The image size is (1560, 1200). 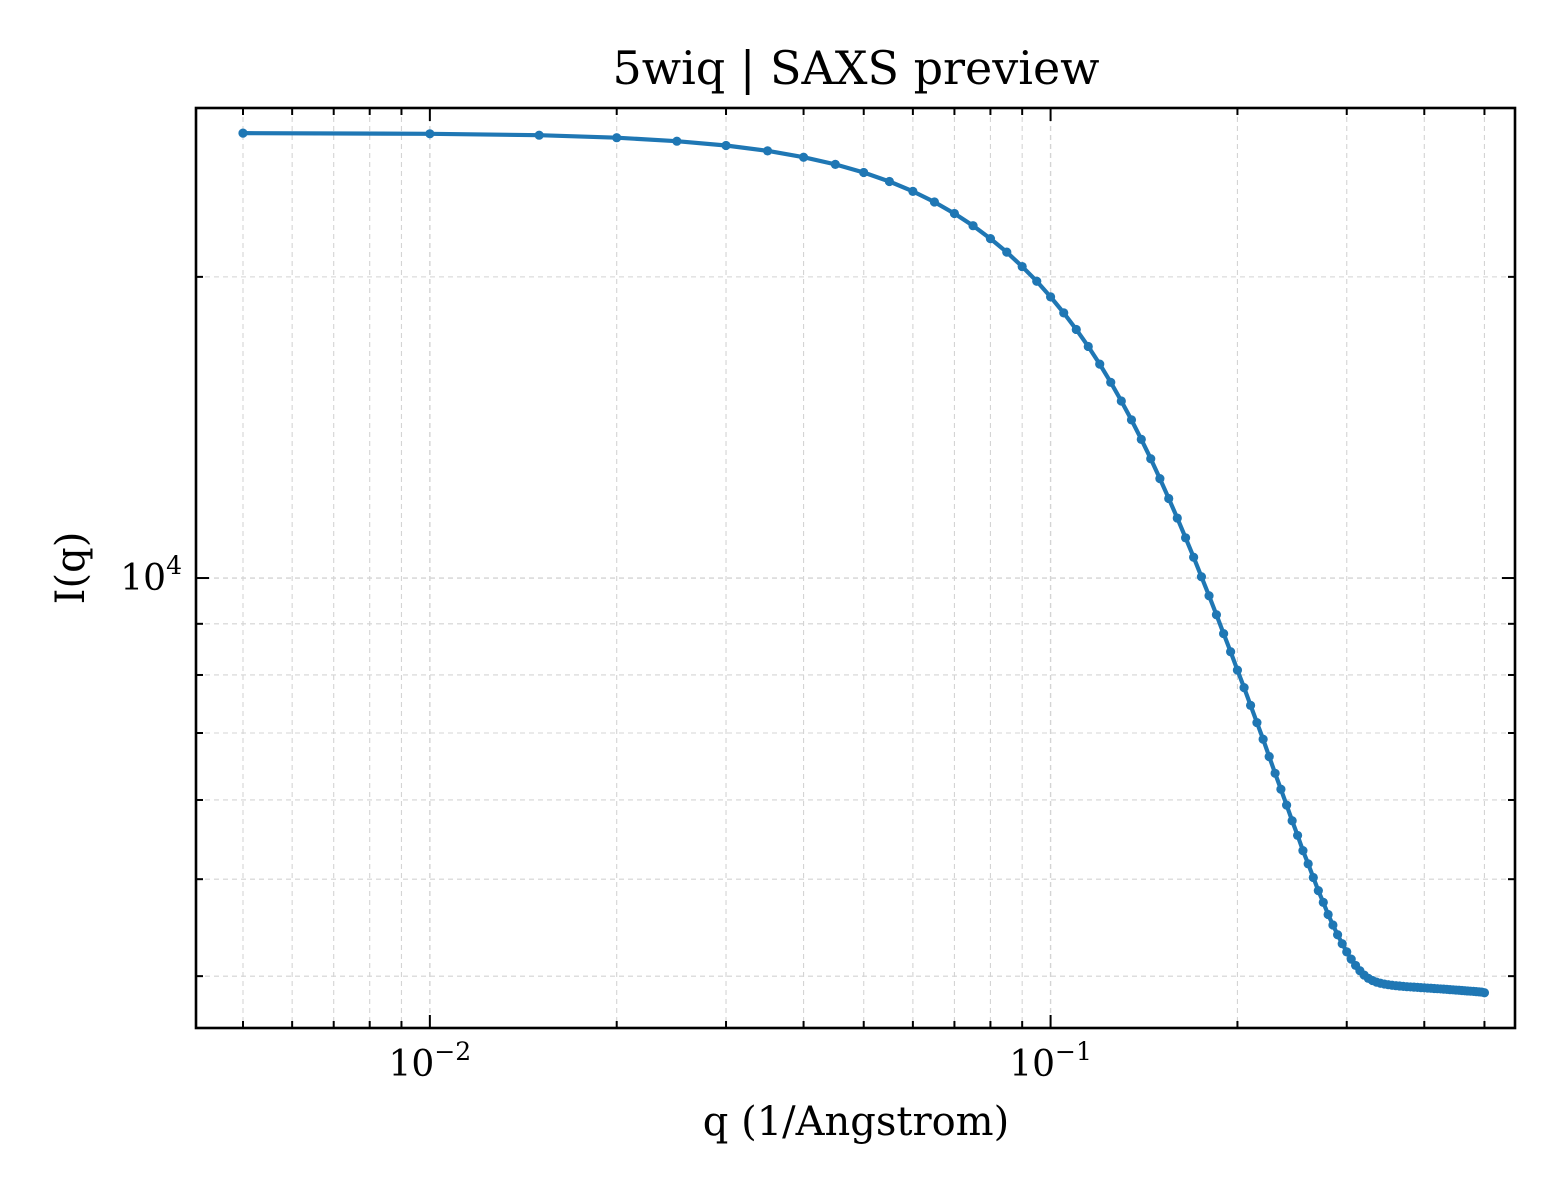 I want to click on y-axis-label: I(q), so click(x=71, y=568).